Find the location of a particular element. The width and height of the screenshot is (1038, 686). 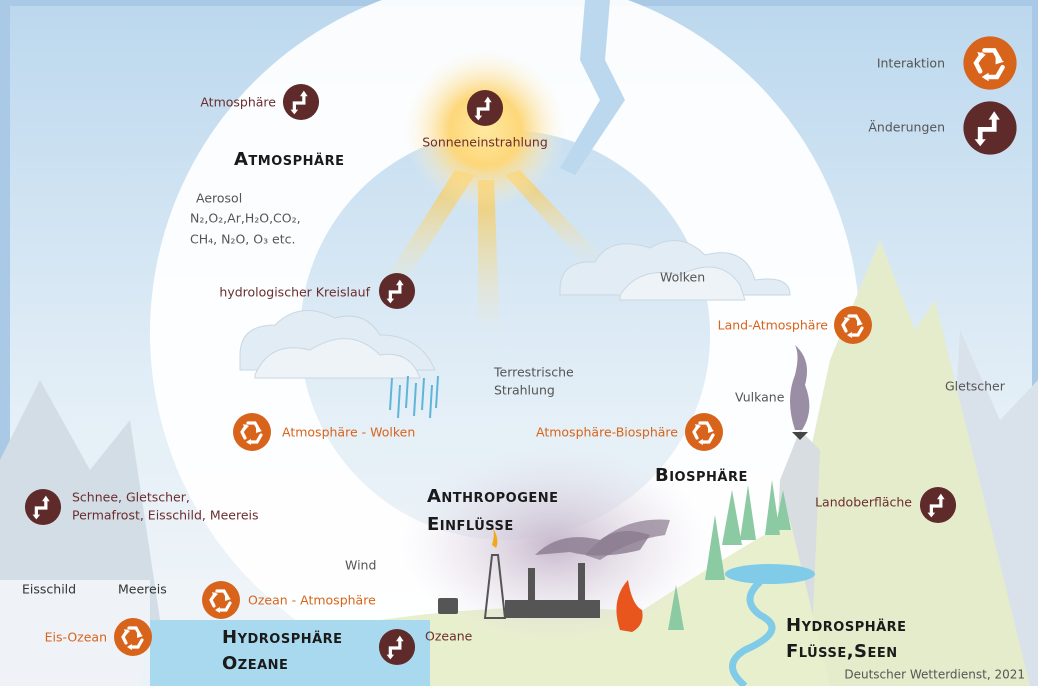

composition: Aerosol is located at coordinates (219, 198).